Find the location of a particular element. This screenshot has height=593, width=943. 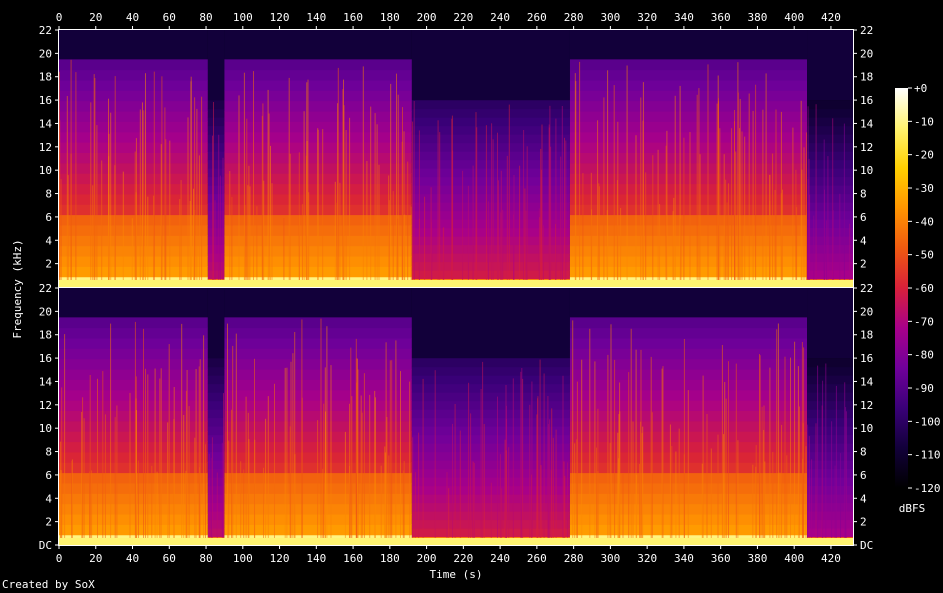

y-tick-left-label: 6 is located at coordinates (48, 217).